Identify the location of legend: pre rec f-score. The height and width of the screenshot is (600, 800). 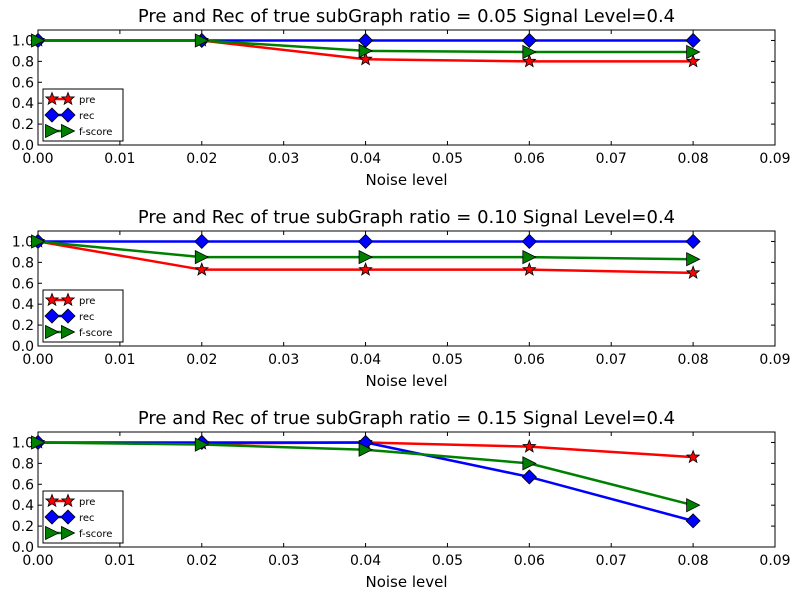
(83, 316).